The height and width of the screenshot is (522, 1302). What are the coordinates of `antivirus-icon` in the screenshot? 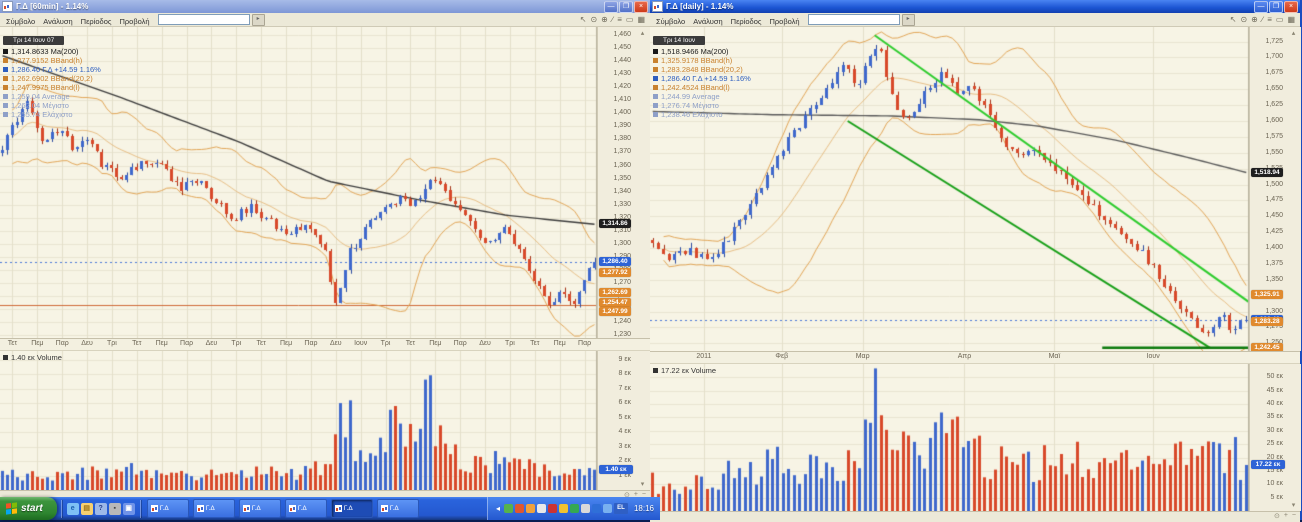 It's located at (508, 508).